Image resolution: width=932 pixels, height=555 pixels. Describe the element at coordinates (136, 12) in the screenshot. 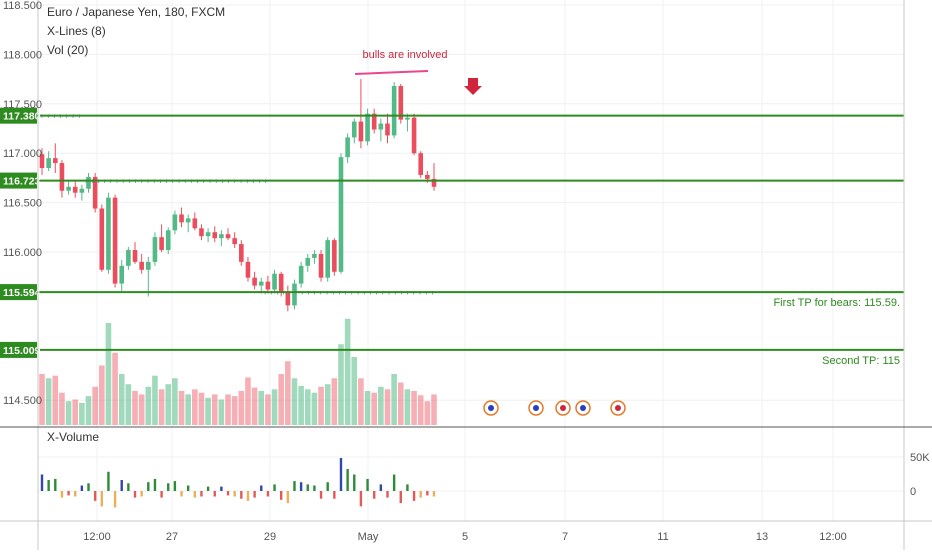

I see `chart-title: Euro / Japanese Yen, 180, FXCM` at that location.